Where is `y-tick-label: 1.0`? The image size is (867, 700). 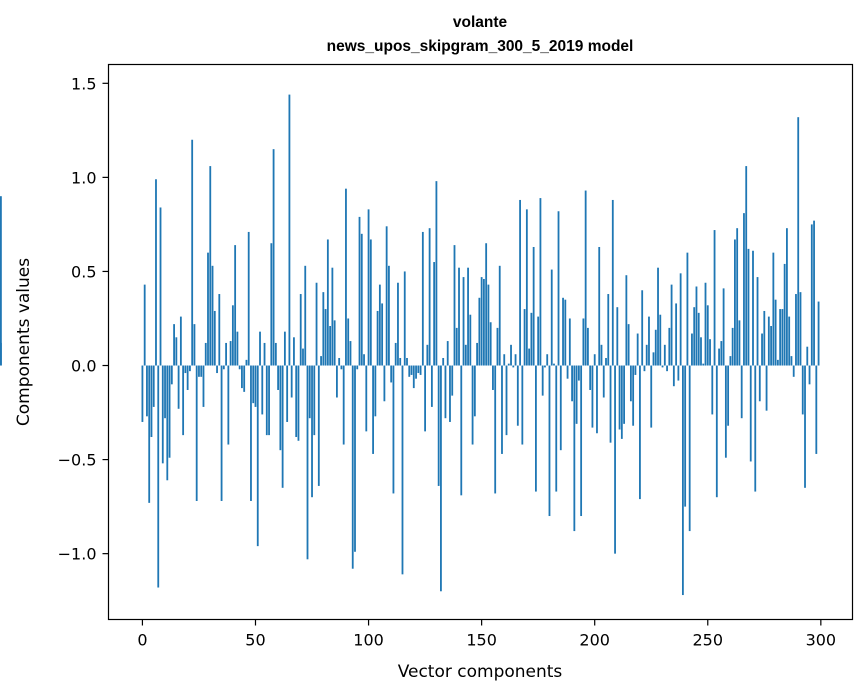
y-tick-label: 1.0 is located at coordinates (83, 177).